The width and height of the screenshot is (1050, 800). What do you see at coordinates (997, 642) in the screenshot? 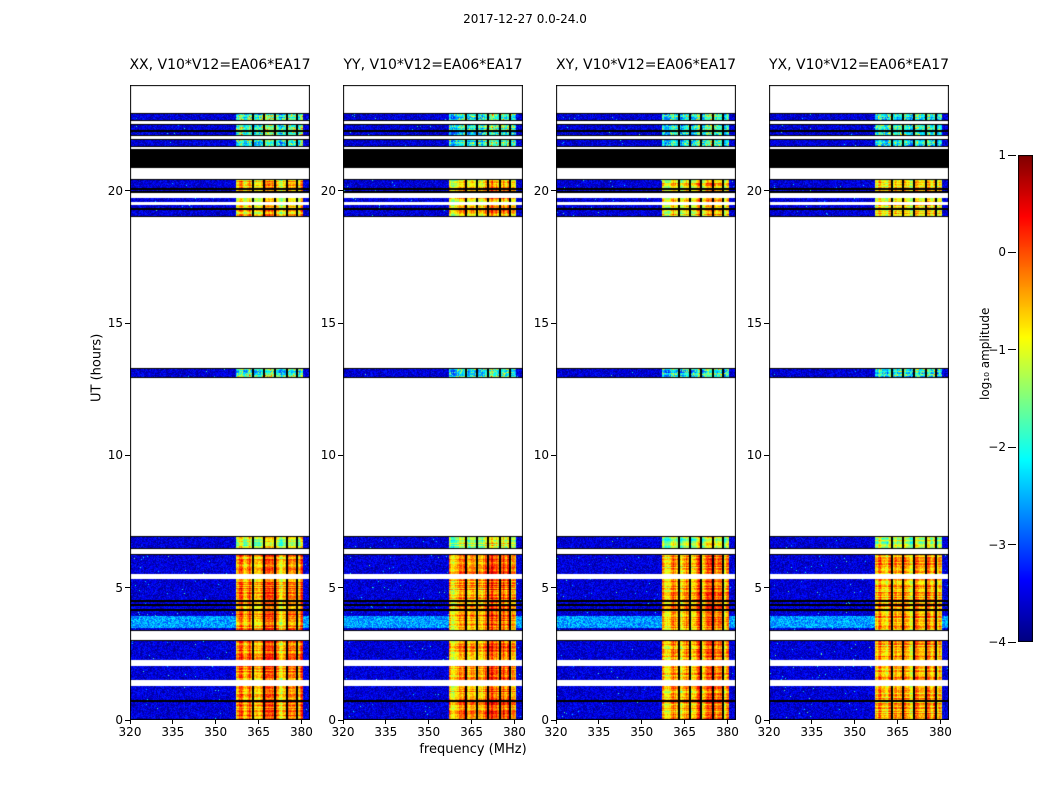
I see `colorbar-tick-label: −4` at bounding box center [997, 642].